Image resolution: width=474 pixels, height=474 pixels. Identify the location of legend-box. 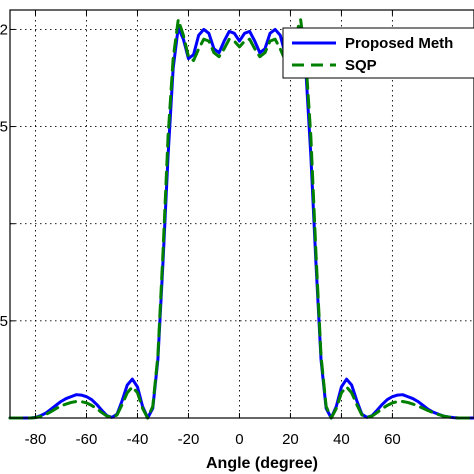
(378, 53).